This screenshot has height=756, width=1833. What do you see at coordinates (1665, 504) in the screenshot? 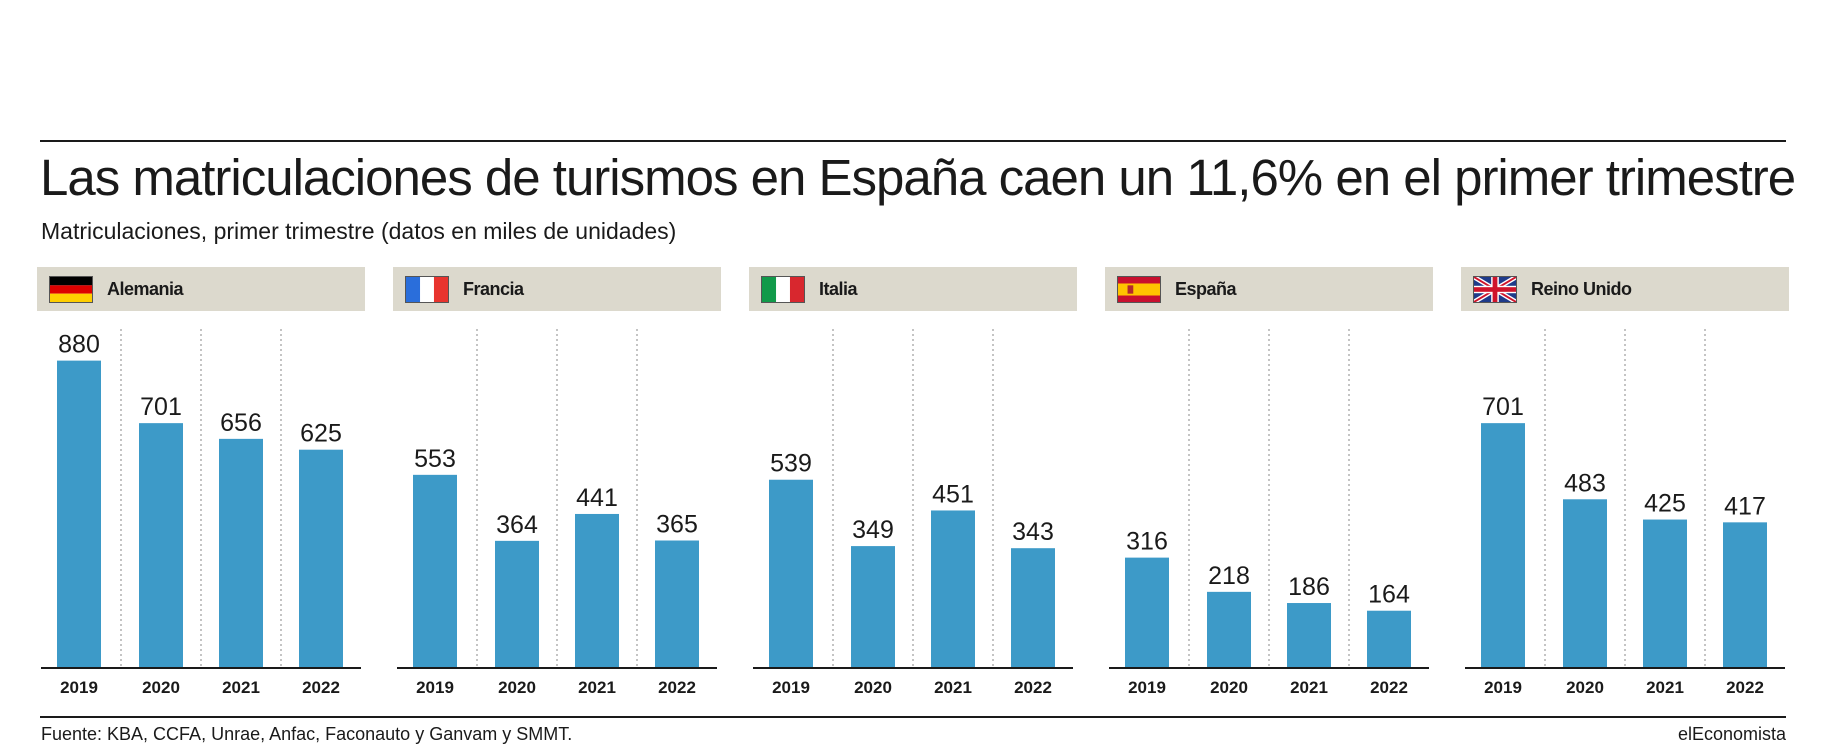
I see `value-label: 425` at bounding box center [1665, 504].